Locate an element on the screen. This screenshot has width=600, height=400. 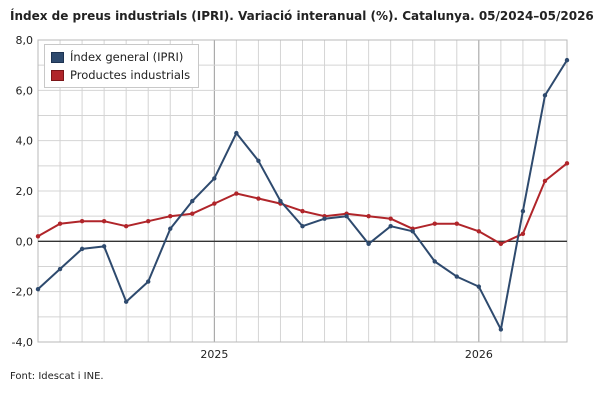
legend-item-industrial: Productes industrials is located at coordinates (120, 75).